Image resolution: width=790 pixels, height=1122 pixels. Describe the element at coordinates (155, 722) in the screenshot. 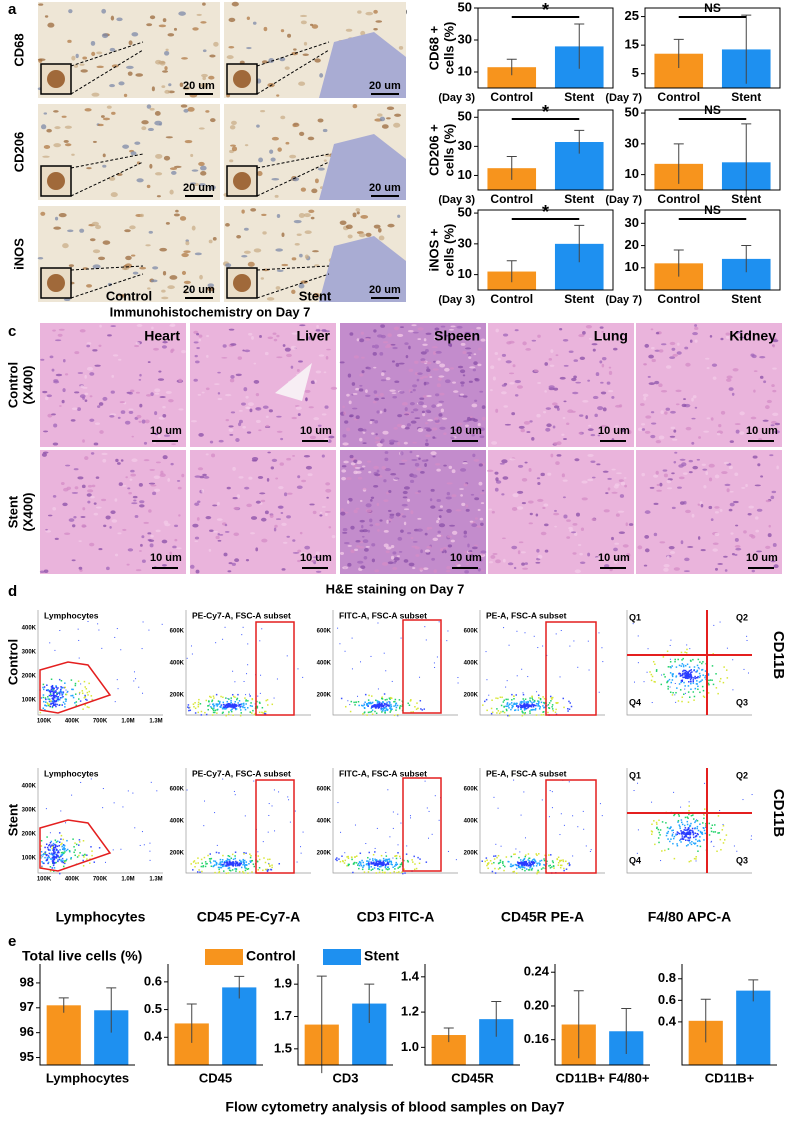

I see `x-tick-label: 1.3M` at that location.